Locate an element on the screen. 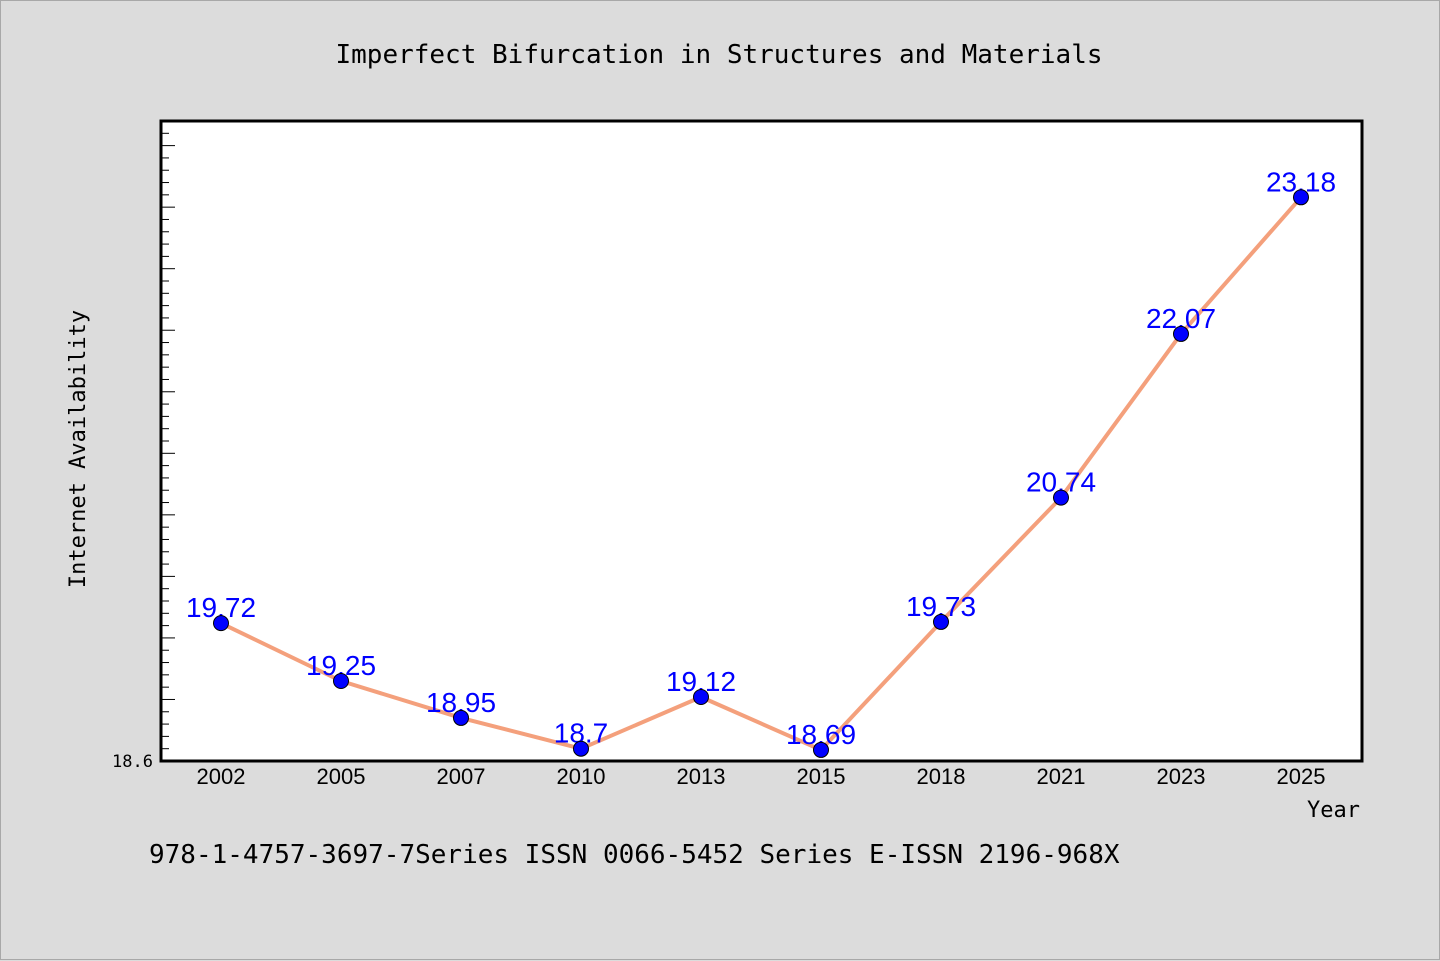 This screenshot has height=961, width=1440. x-tick-label: 2018 is located at coordinates (941, 776).